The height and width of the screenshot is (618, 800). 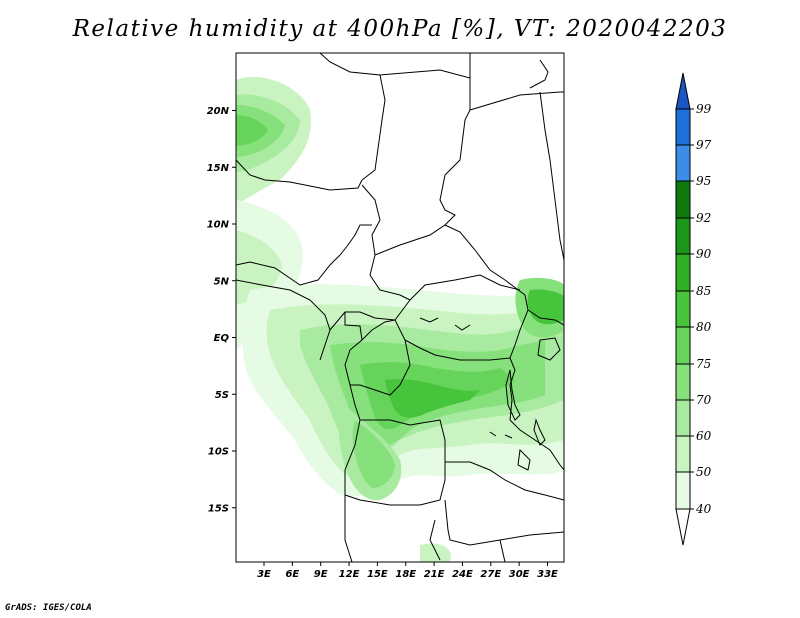 What do you see at coordinates (264, 574) in the screenshot?
I see `lon-label: 3E` at bounding box center [264, 574].